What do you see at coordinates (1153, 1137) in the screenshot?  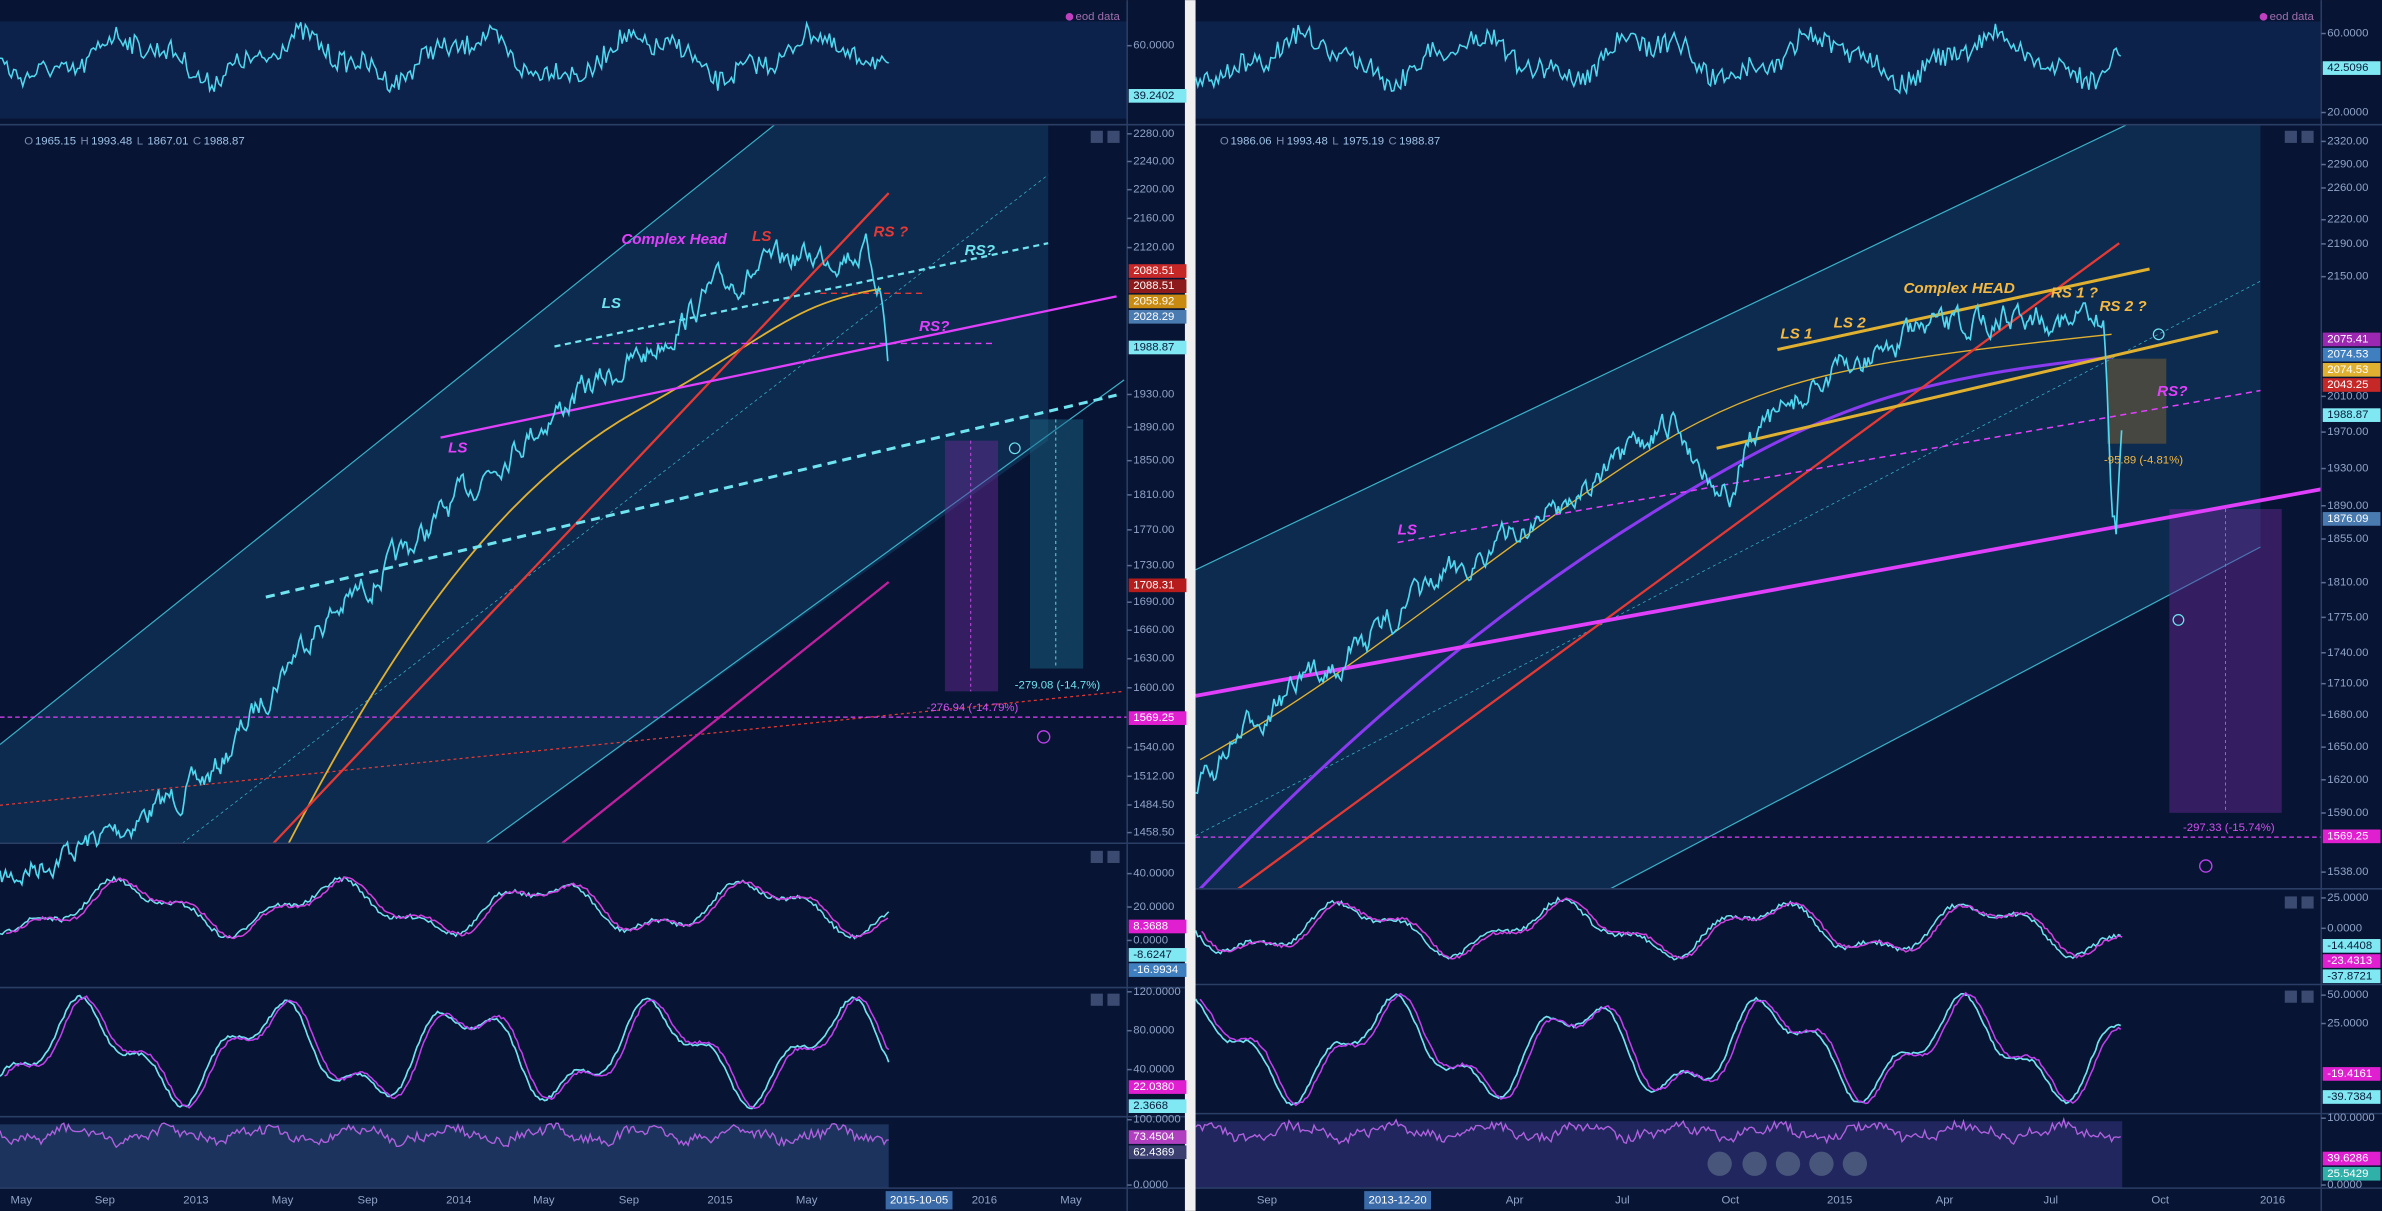 I see `price-badge-label: 73.4504` at bounding box center [1153, 1137].